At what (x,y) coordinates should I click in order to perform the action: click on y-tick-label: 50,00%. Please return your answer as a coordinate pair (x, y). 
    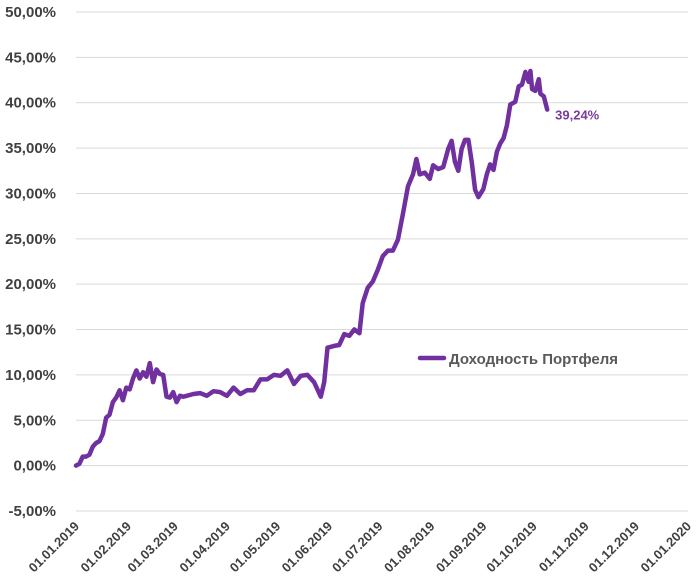
    Looking at the image, I should click on (30, 12).